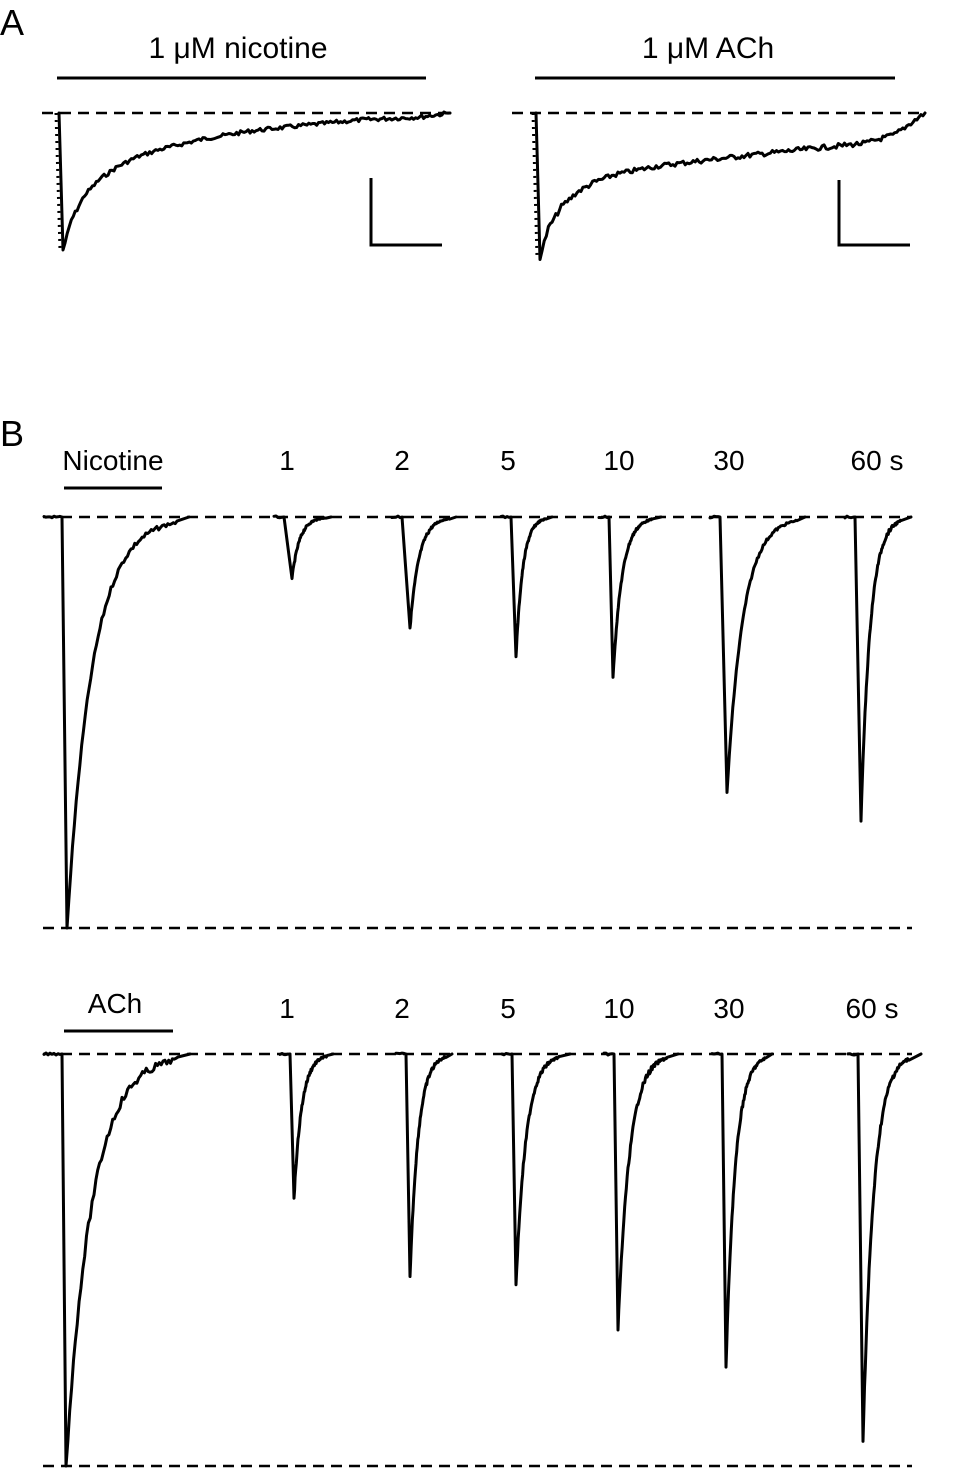  Describe the element at coordinates (237, 48) in the screenshot. I see `nicotine-condition-label: 1 μM nicotine` at that location.